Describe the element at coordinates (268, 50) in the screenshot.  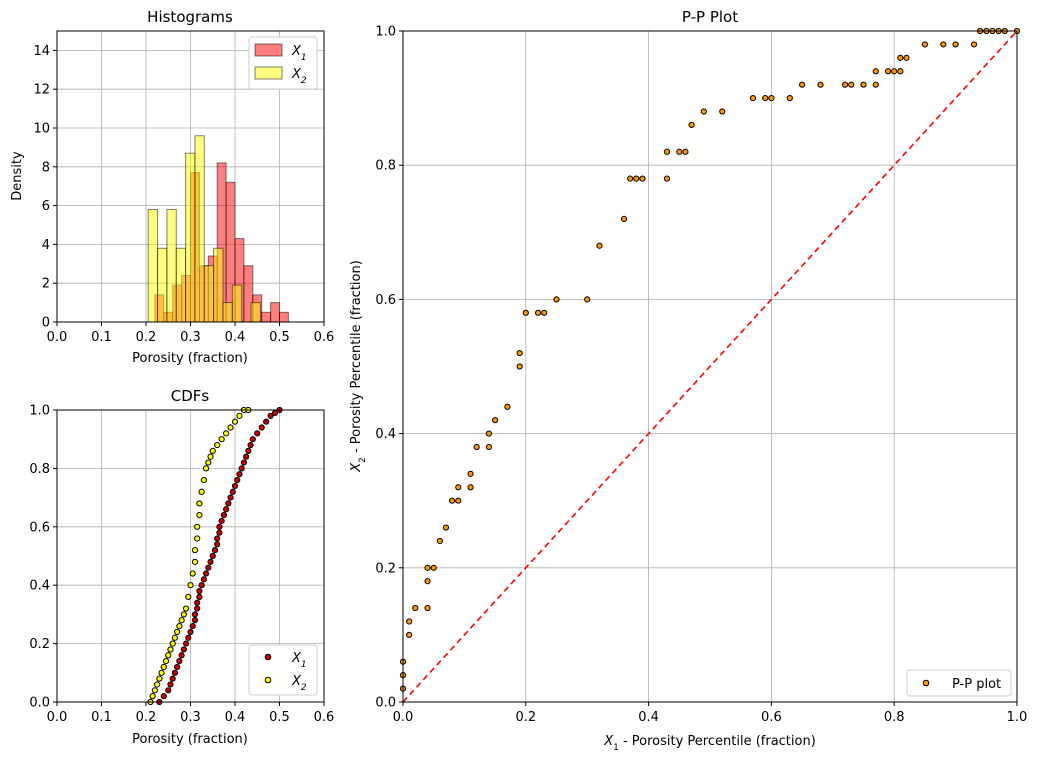
I see `histogram-legend-swatch-x1` at that location.